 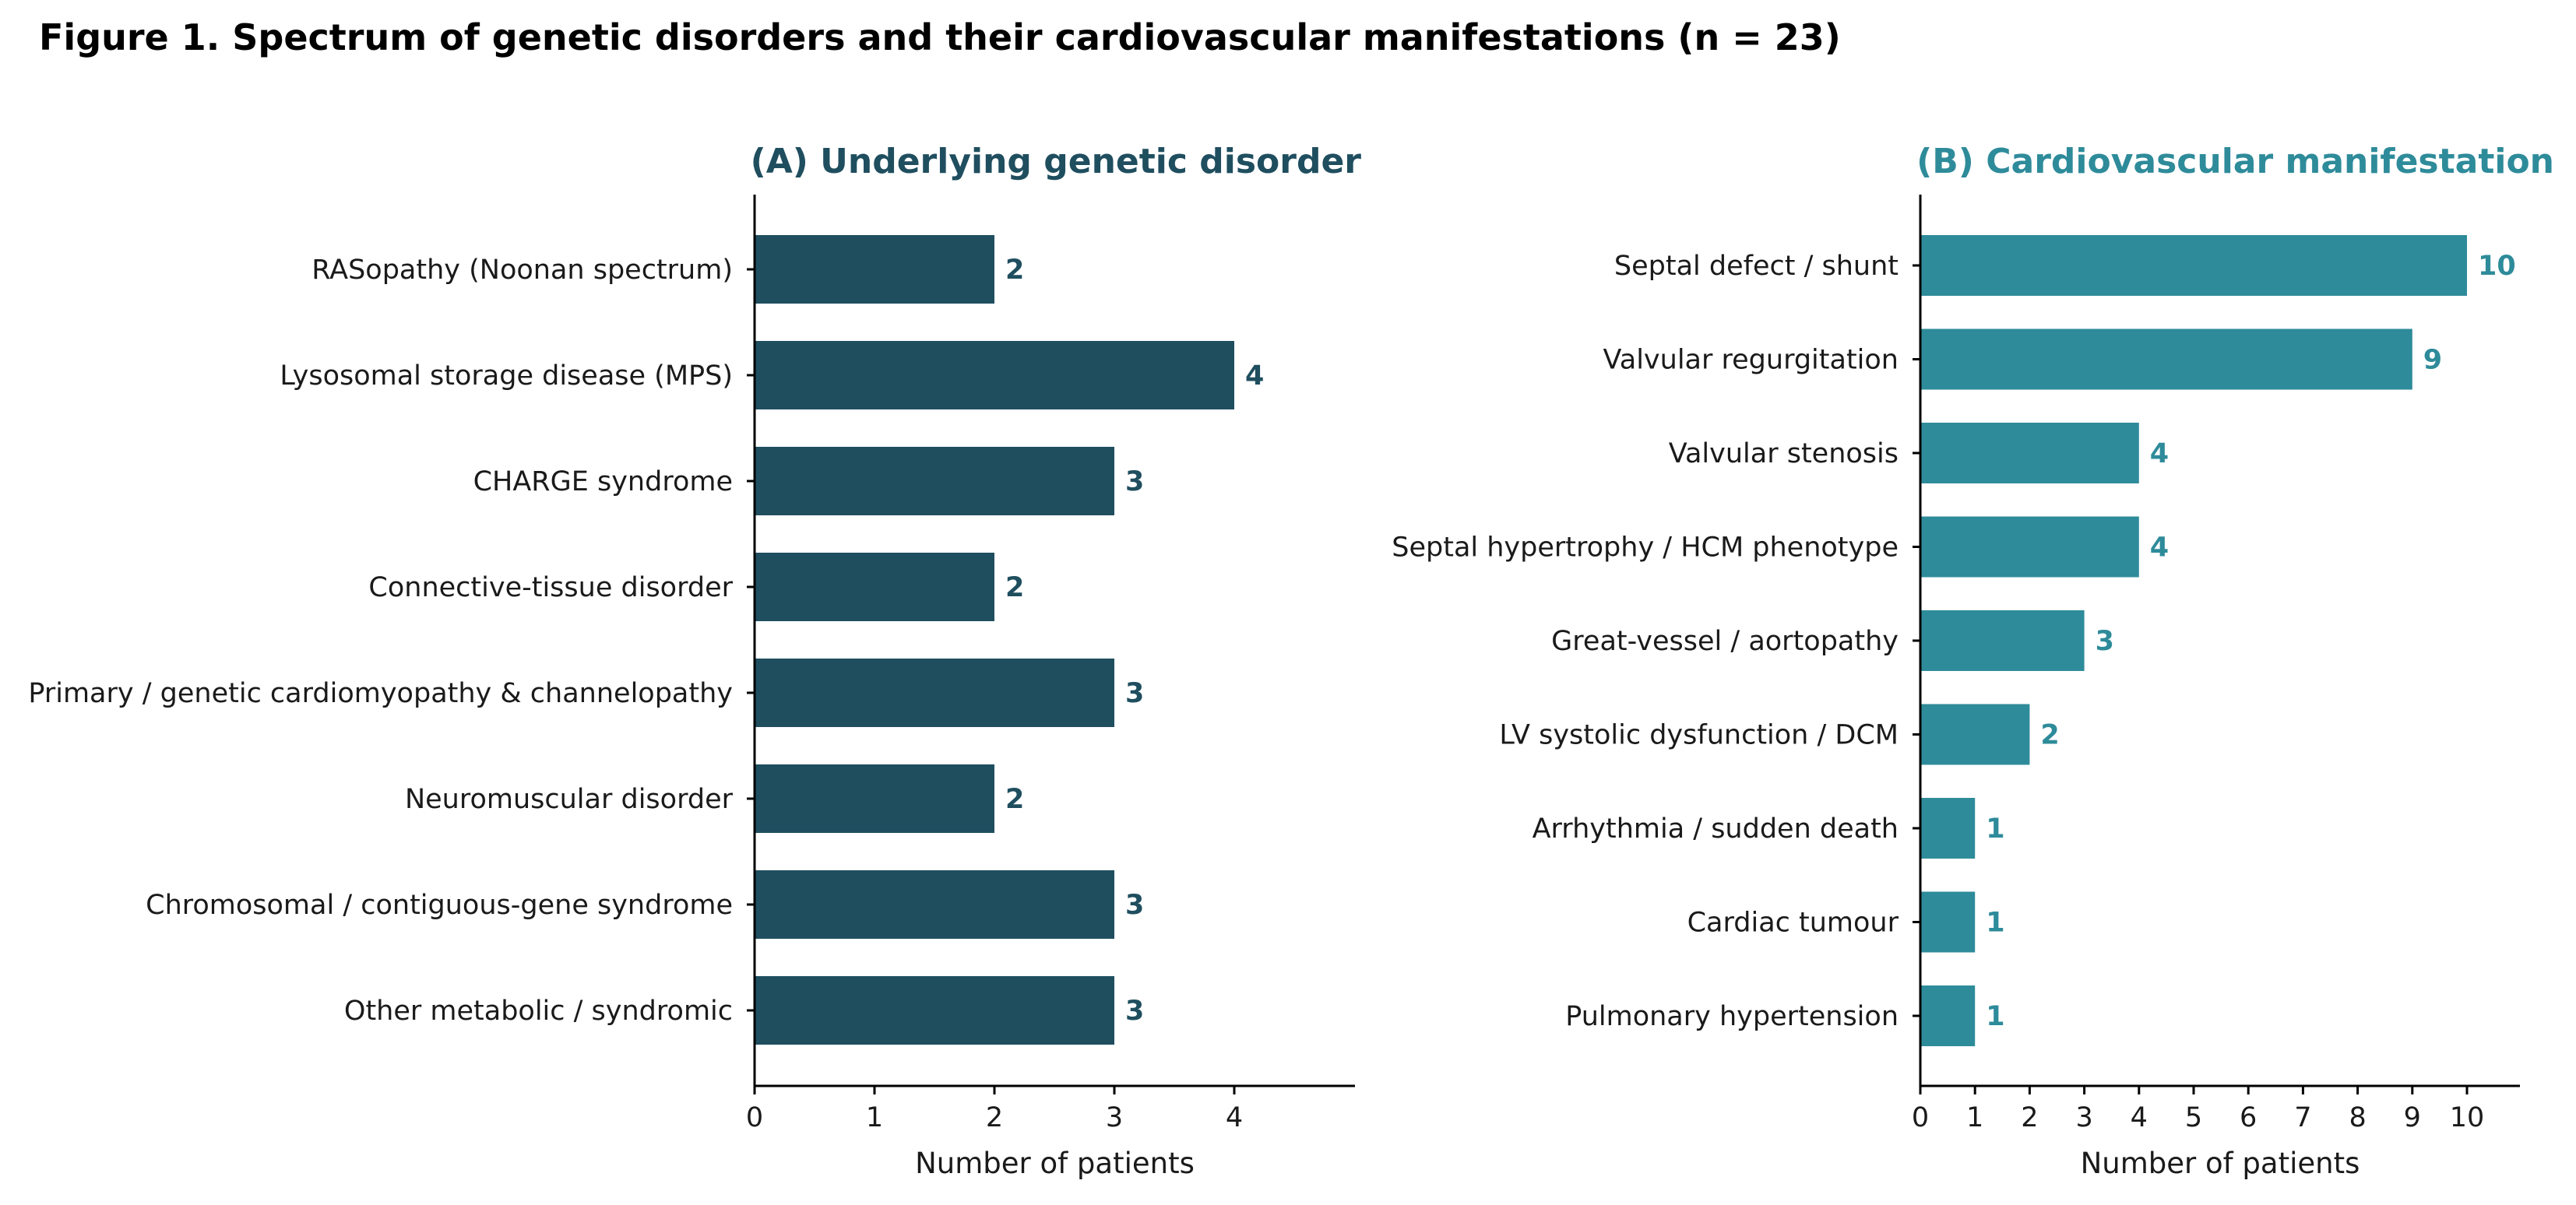 I want to click on panel-b-x-tick-label: 8, so click(x=2357, y=1118).